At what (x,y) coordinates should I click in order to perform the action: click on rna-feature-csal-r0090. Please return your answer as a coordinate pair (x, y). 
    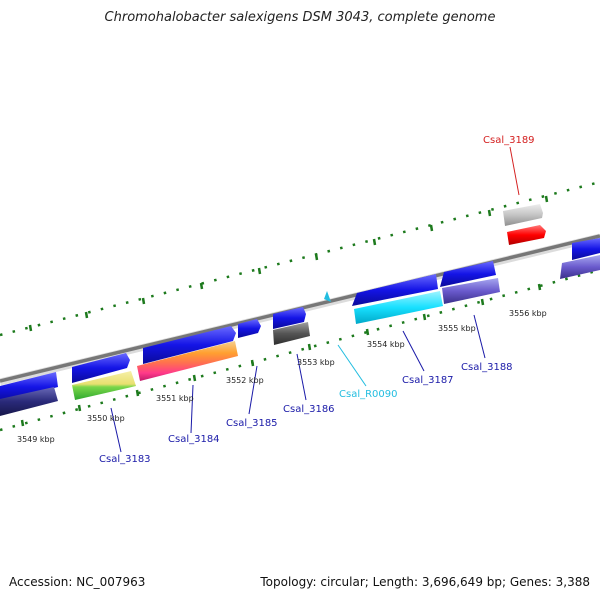
    Looking at the image, I should click on (398, 307).